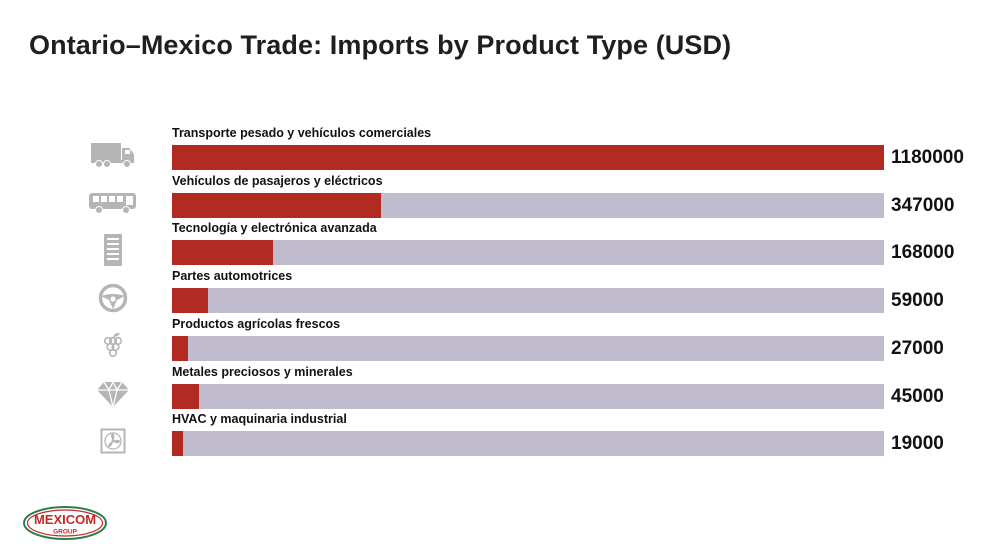  Describe the element at coordinates (65, 519) in the screenshot. I see `svg-text: MEXICOM` at that location.